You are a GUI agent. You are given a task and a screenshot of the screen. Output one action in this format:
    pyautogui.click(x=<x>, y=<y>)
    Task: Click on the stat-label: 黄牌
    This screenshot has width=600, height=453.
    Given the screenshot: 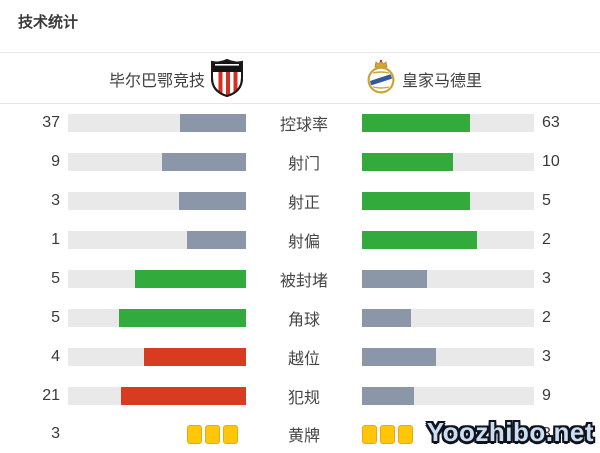 What is the action you would take?
    pyautogui.click(x=303, y=436)
    